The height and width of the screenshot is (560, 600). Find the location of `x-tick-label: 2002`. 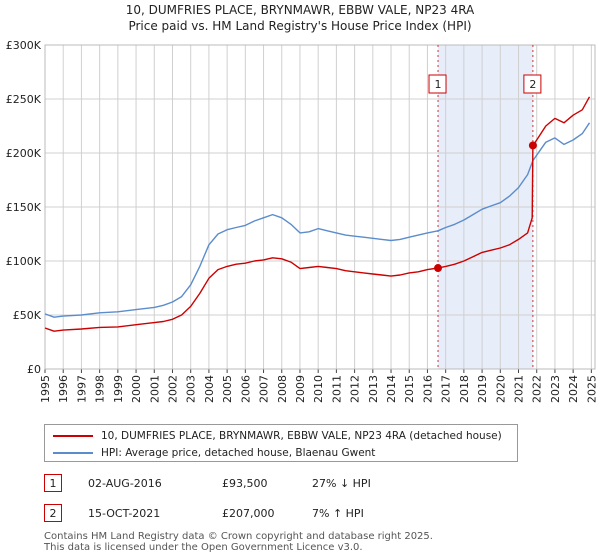

x-tick-label: 2002 is located at coordinates (172, 389).